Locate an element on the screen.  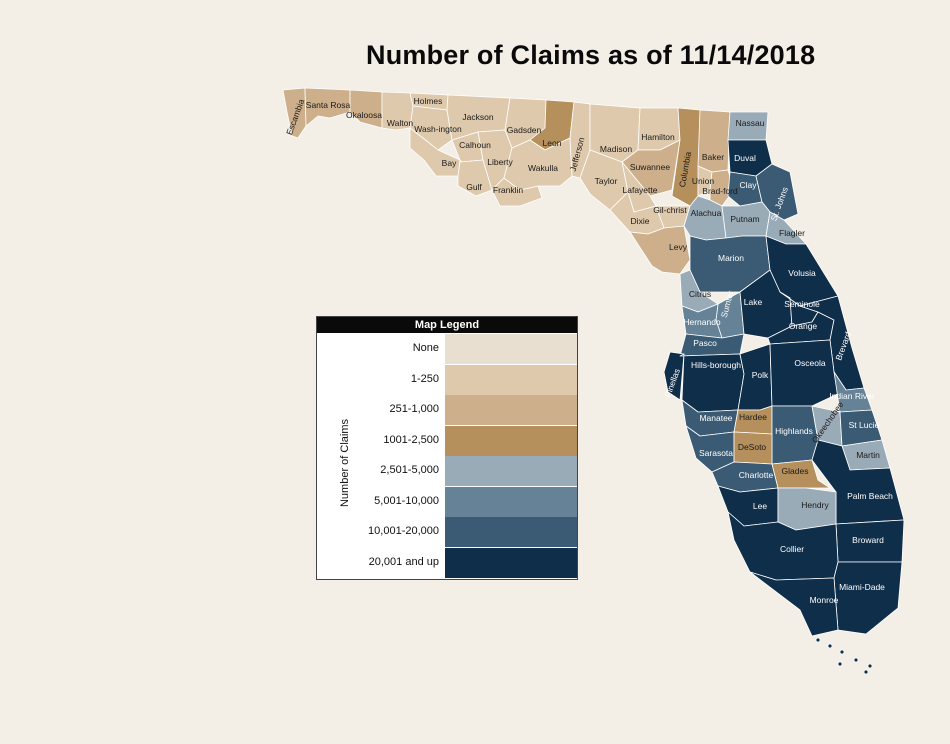
county-label-flagler: Flagler is located at coordinates (792, 233).